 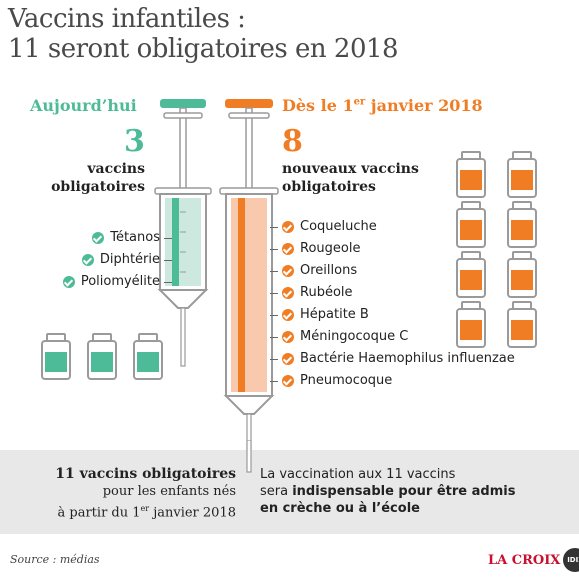 I want to click on green-vial-icons, so click(x=102, y=356).